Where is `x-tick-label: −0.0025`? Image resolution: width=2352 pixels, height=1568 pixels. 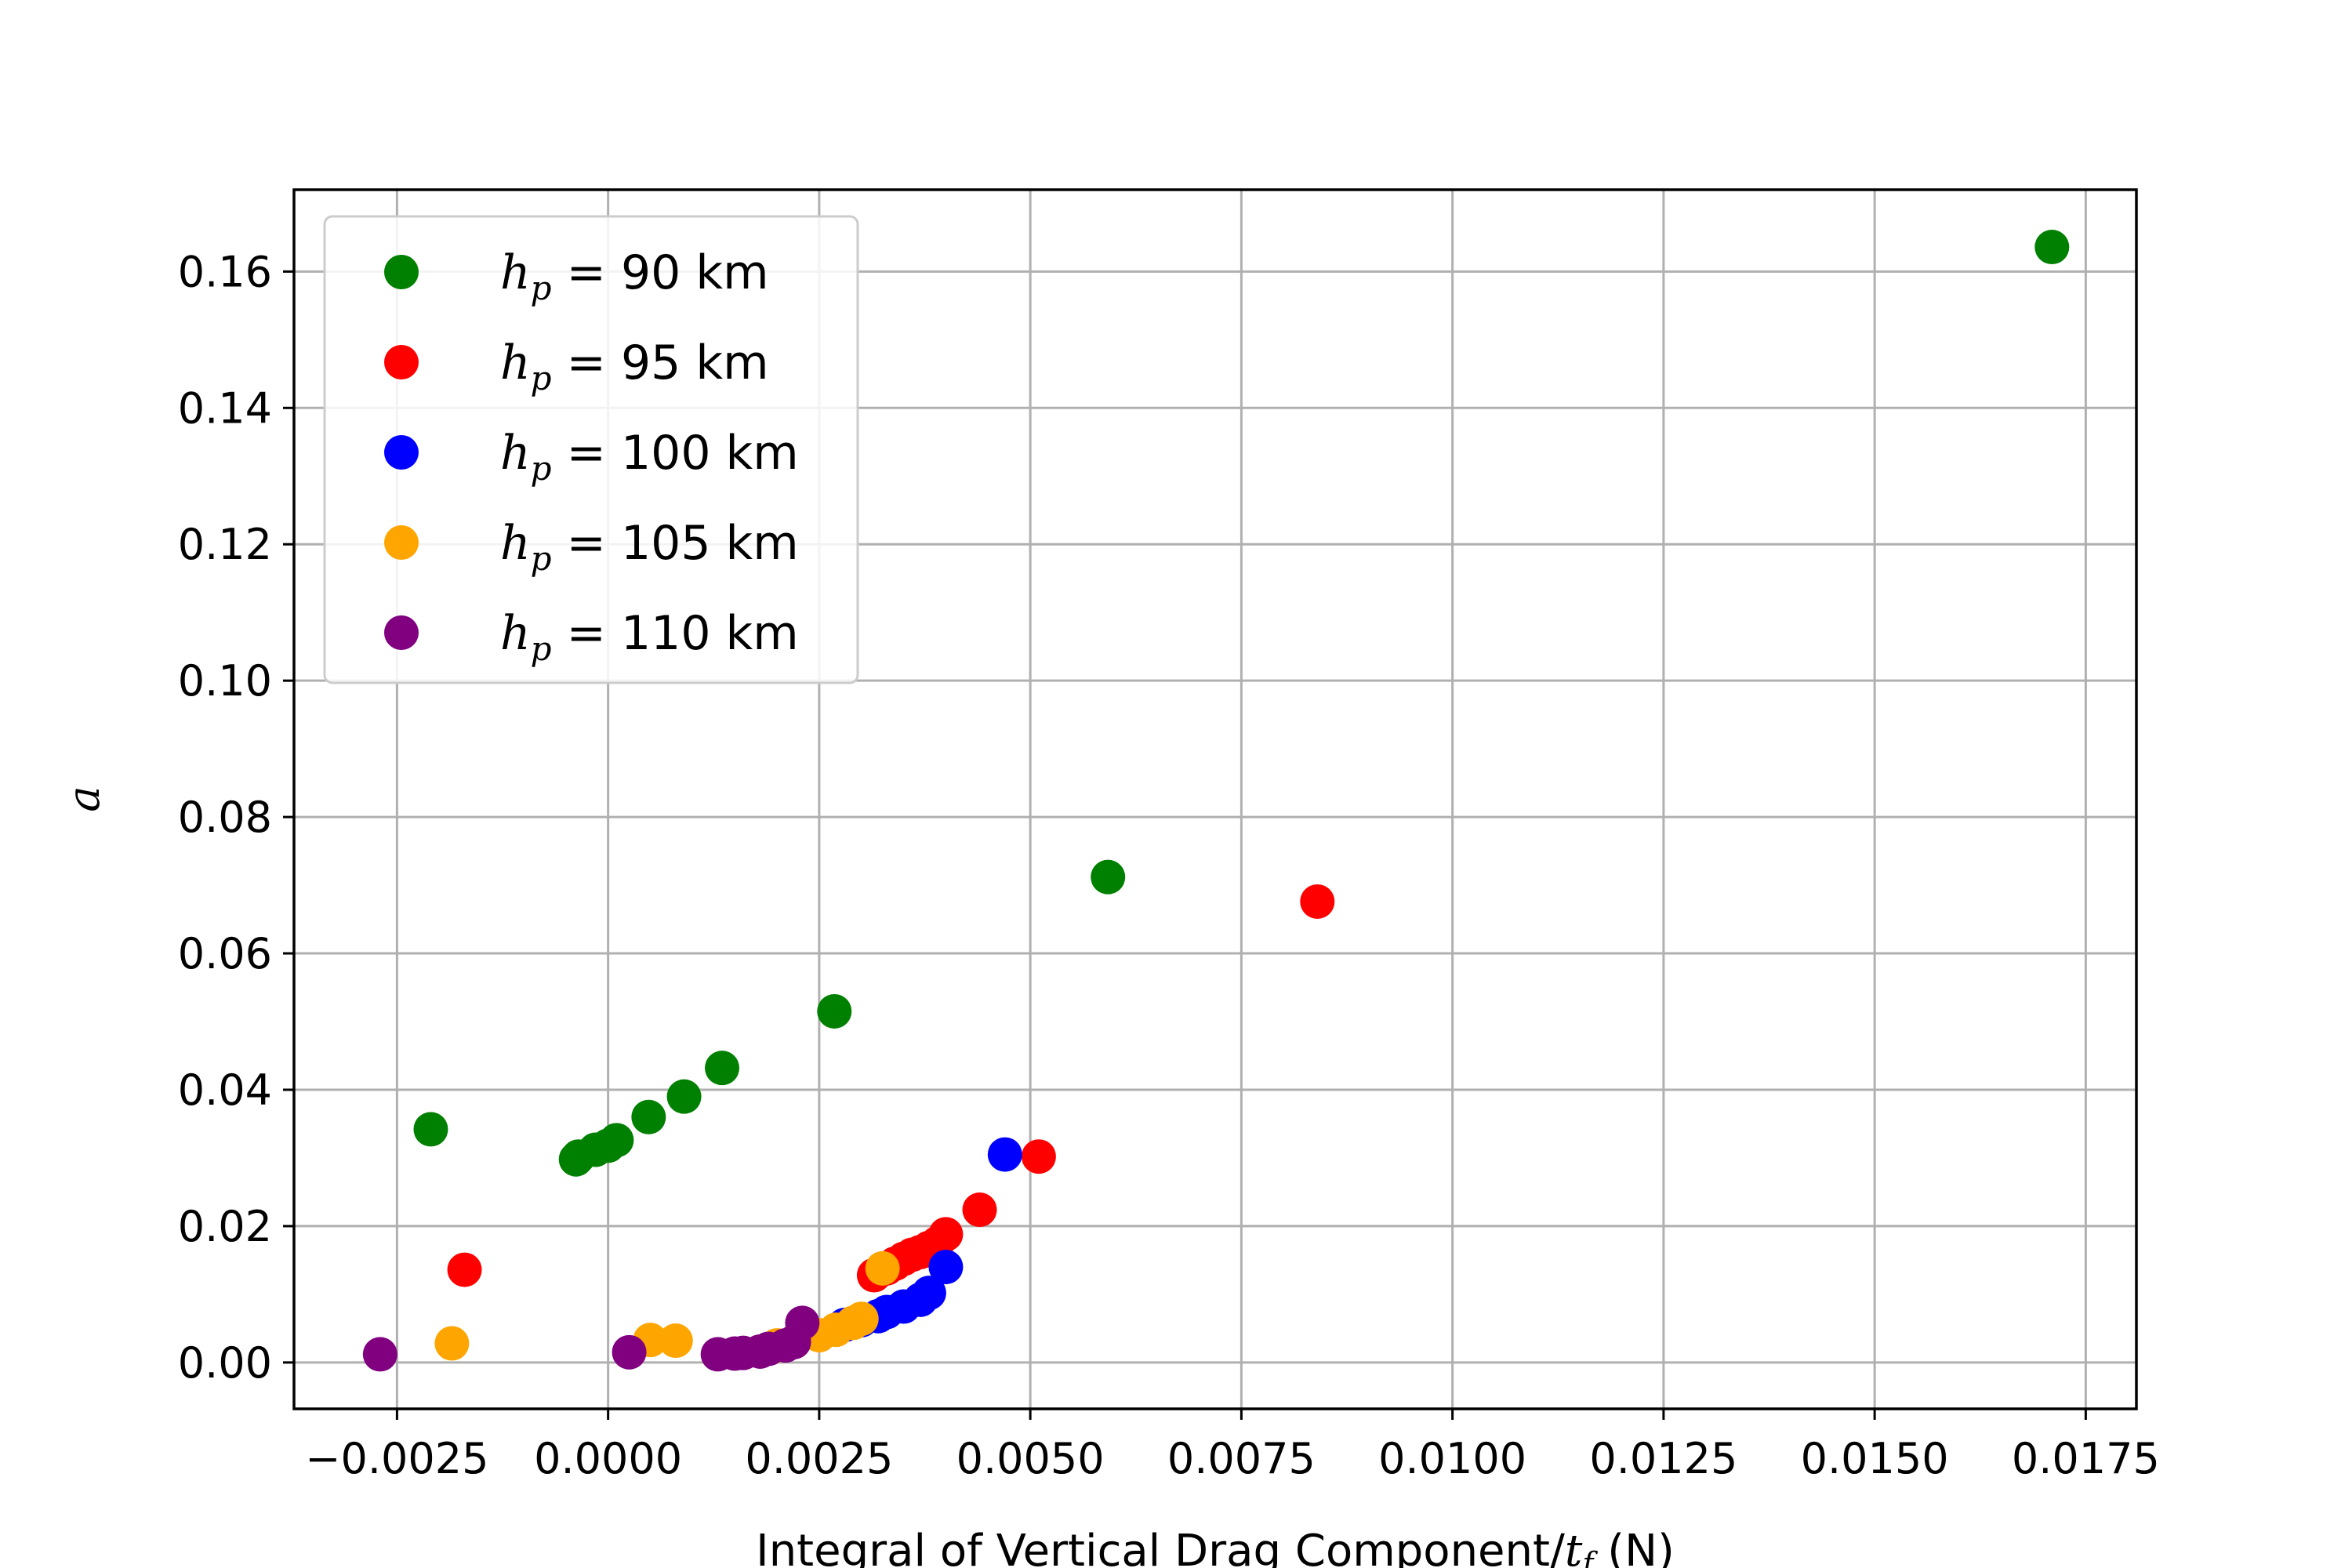
x-tick-label: −0.0025 is located at coordinates (396, 1458).